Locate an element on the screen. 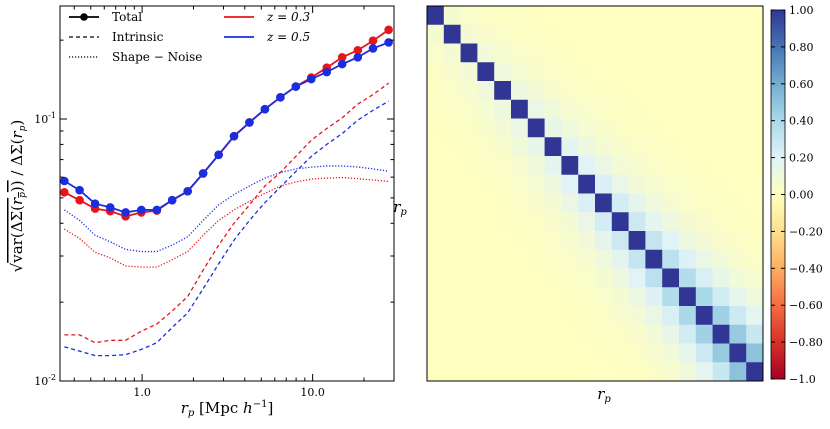  colorbar-tick-label: −0.20 is located at coordinates (806, 231).